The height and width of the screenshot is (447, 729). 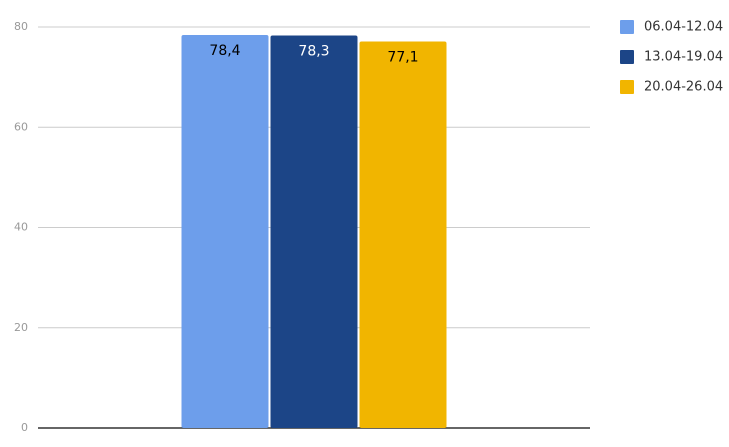 What do you see at coordinates (21, 126) in the screenshot?
I see `y-tick-label: 60` at bounding box center [21, 126].